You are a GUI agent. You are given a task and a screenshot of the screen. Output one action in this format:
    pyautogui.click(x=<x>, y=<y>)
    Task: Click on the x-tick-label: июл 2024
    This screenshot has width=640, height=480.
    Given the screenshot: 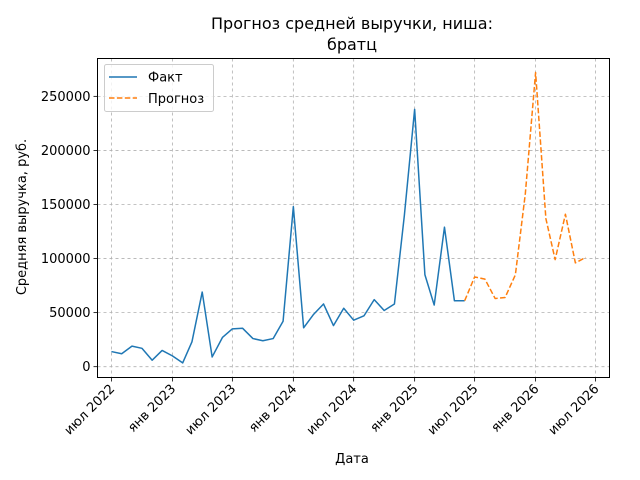 What is the action you would take?
    pyautogui.click(x=332, y=410)
    